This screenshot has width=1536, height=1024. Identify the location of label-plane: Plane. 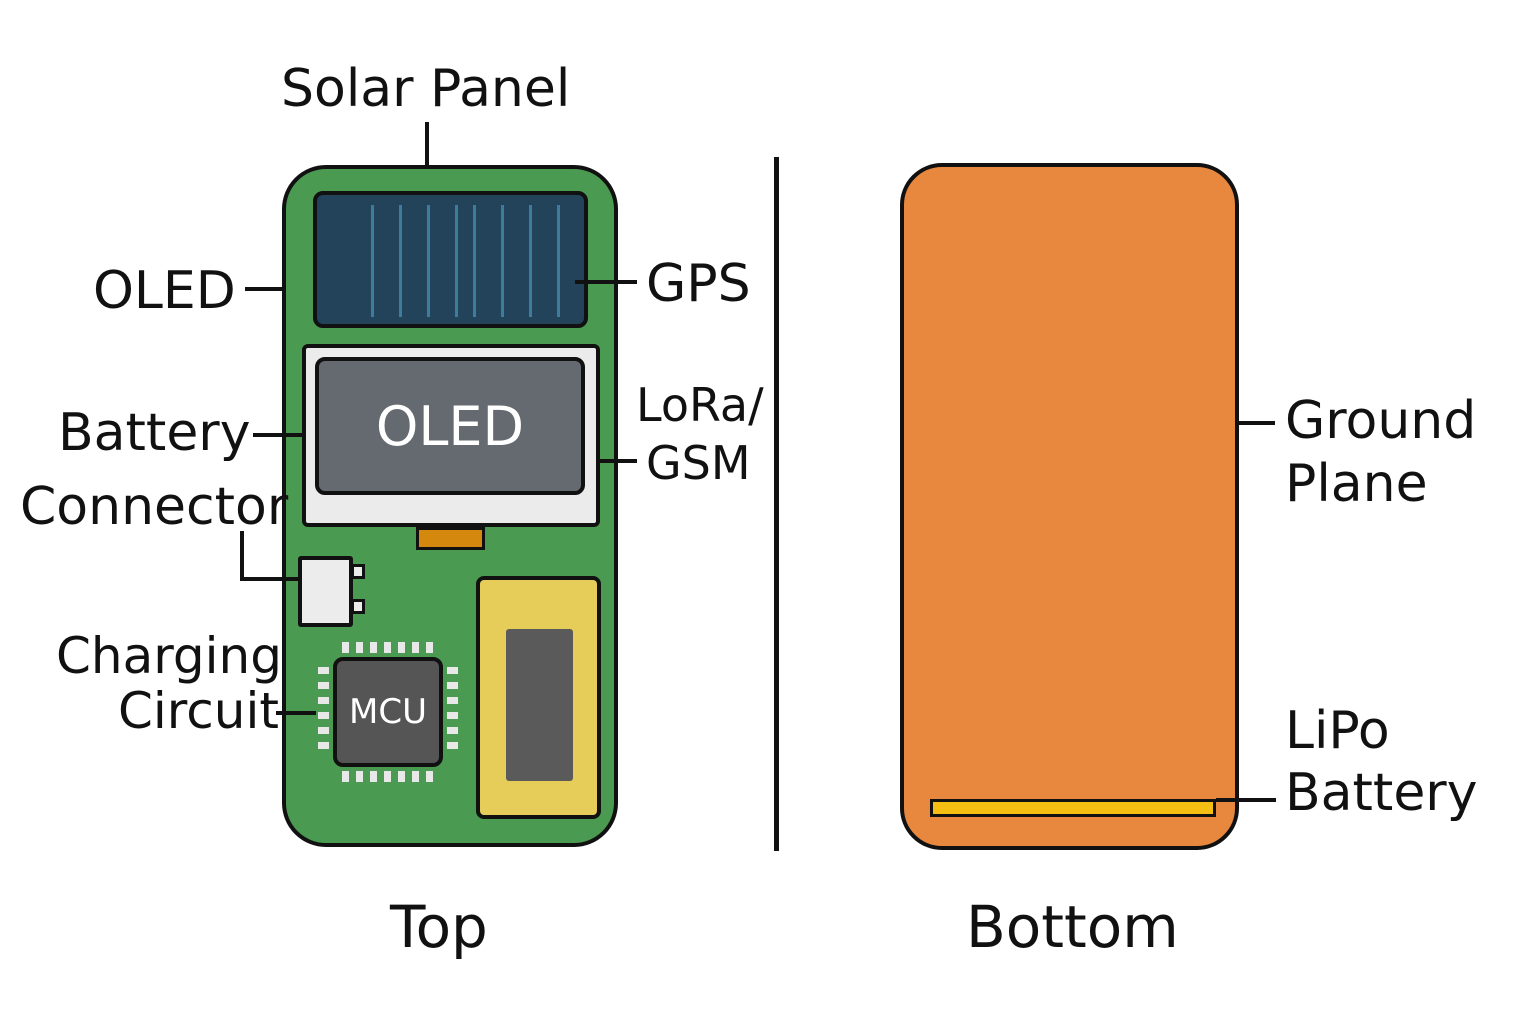
(1356, 484).